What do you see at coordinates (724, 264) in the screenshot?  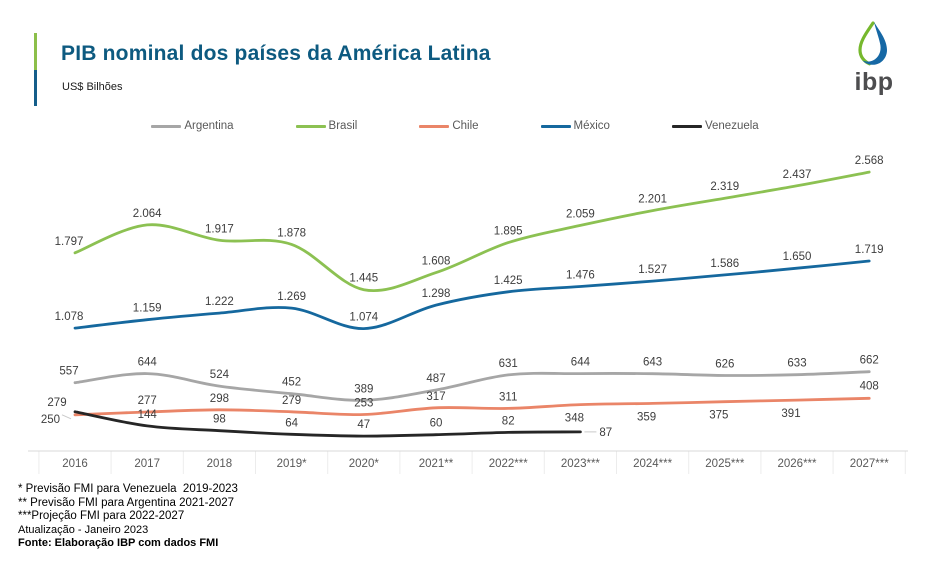 I see `data-label-mxico: 1.586` at bounding box center [724, 264].